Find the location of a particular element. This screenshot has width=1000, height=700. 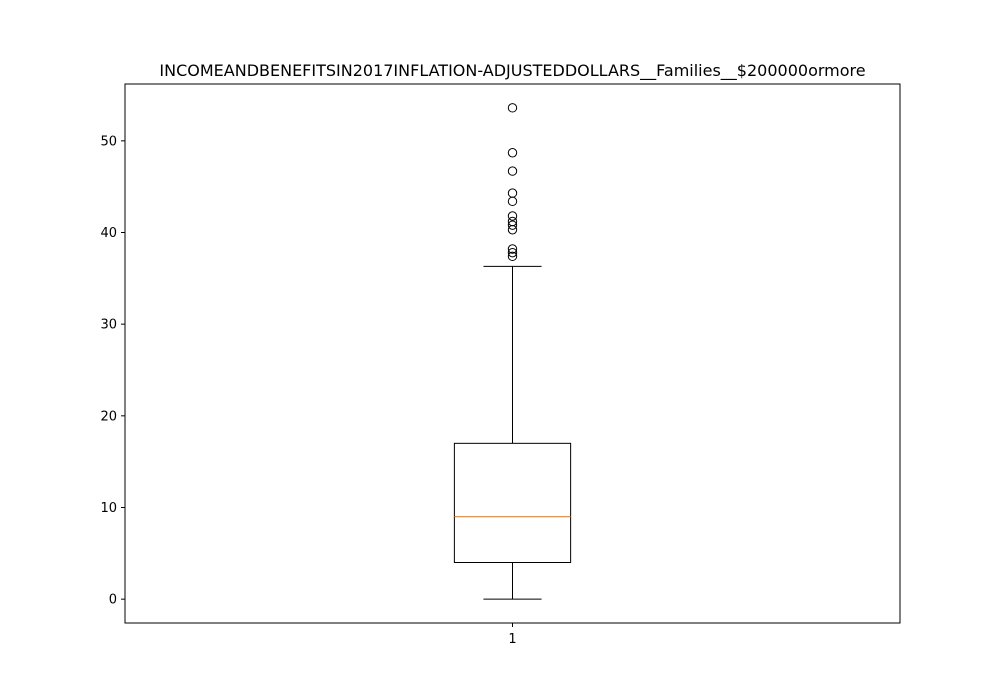

y-axis: 0 10 20 30 40 50 is located at coordinates (112, 371).